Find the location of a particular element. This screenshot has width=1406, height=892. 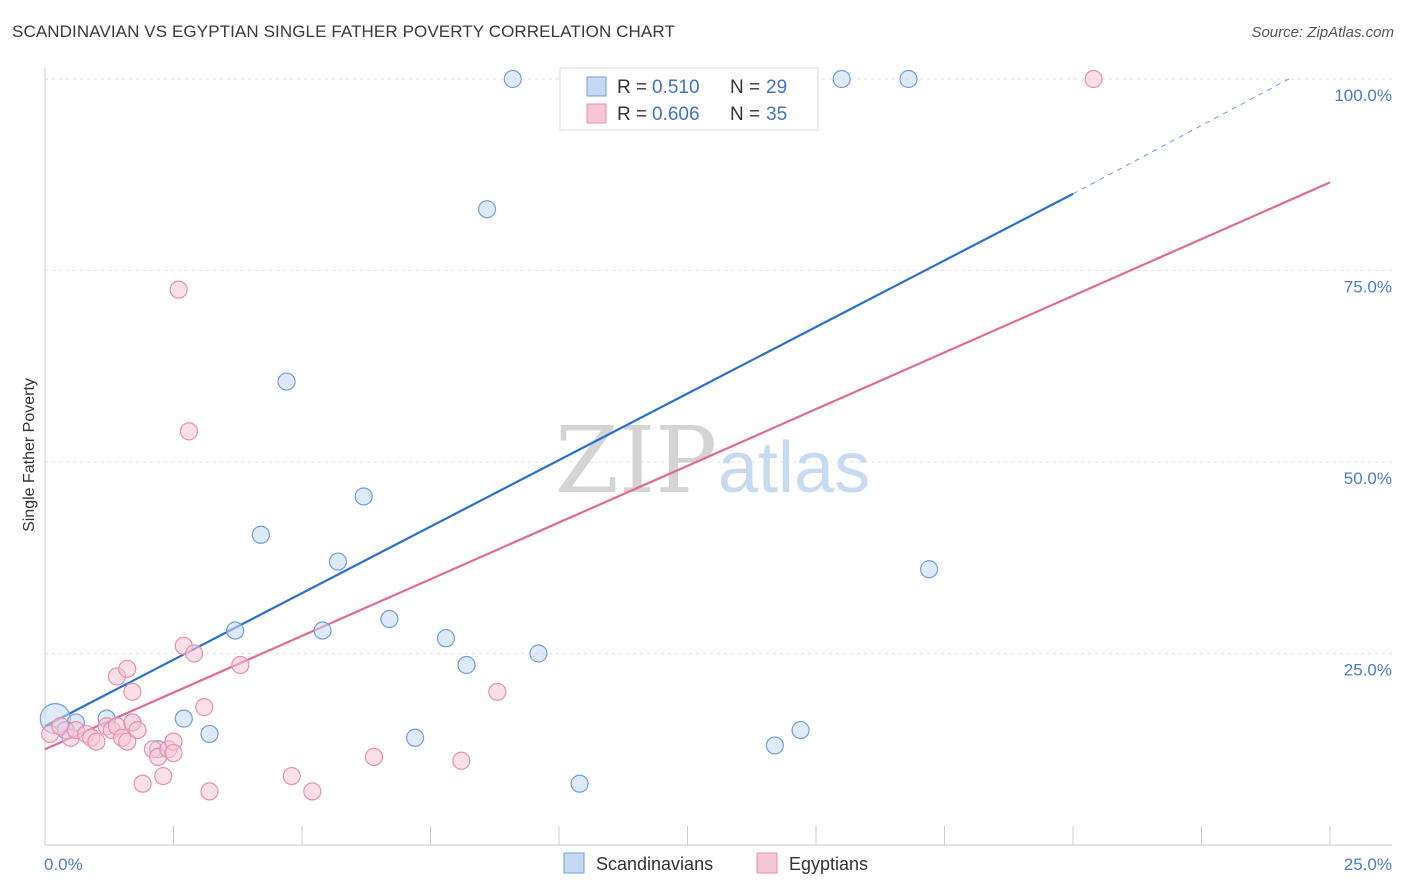

watermark: ZIP atlas is located at coordinates (712, 460).